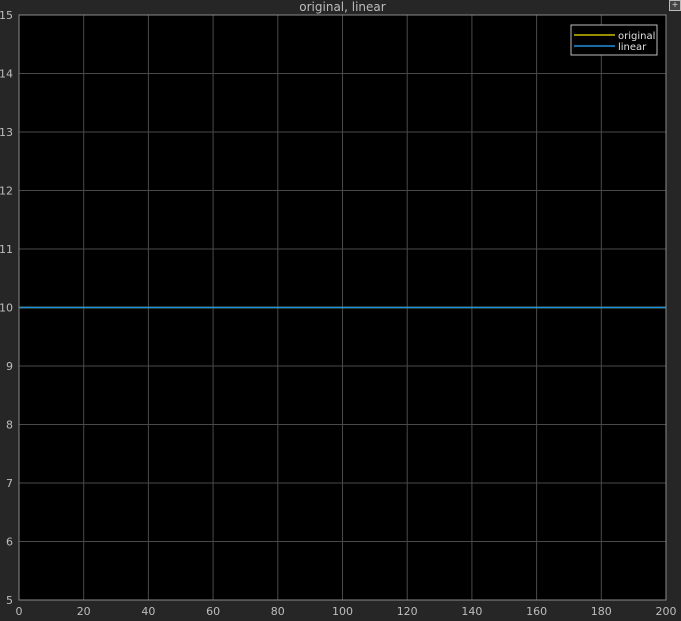 This screenshot has height=621, width=681. I want to click on x-tick-label: 160, so click(536, 611).